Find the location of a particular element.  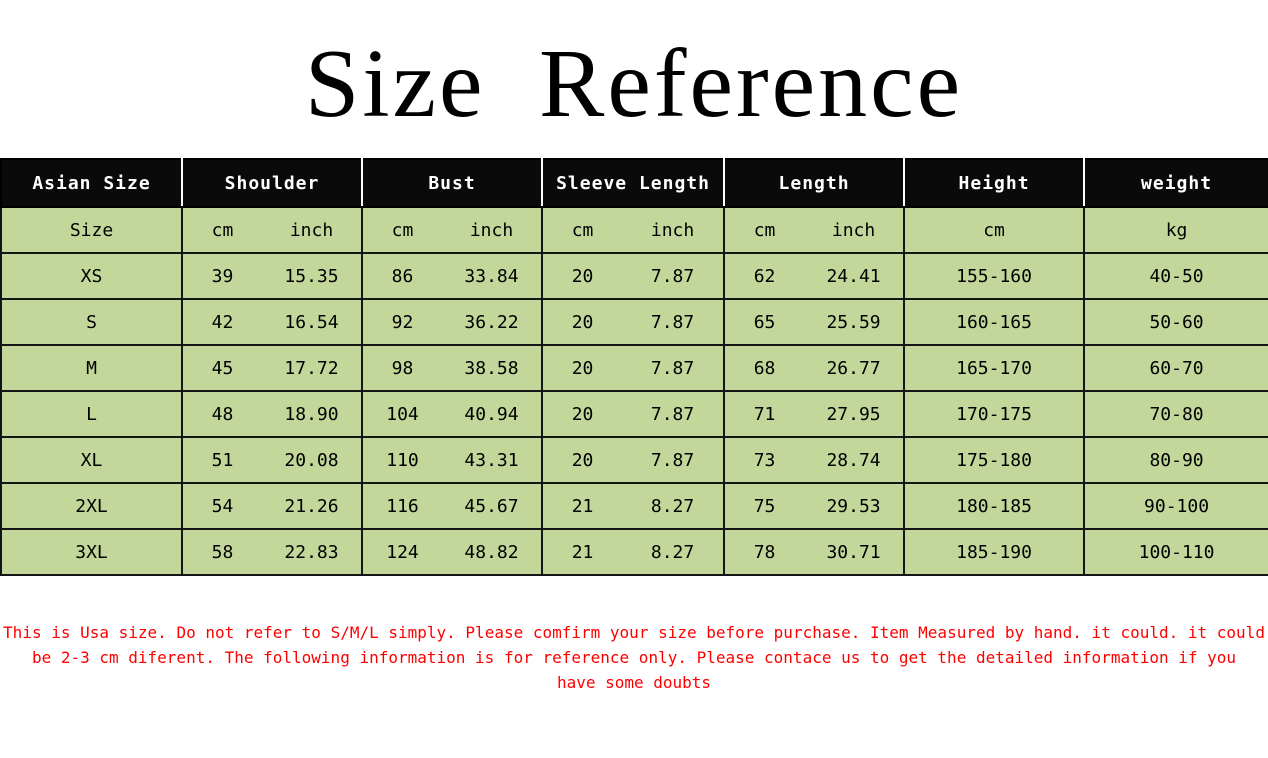

table-cell: 36.22 is located at coordinates (493, 322).